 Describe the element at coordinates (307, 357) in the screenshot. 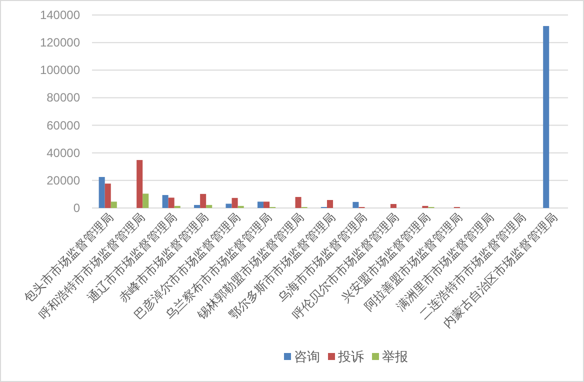

I see `legend-label: 咨询` at that location.